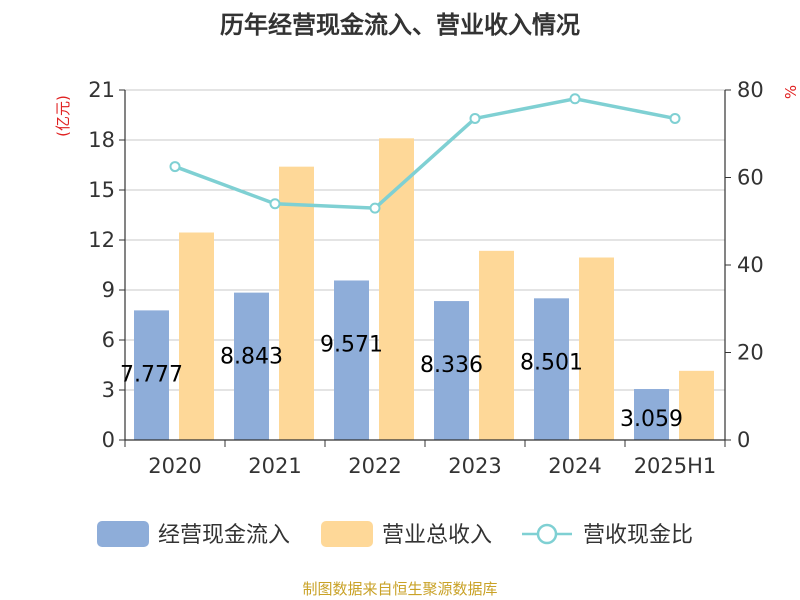 The height and width of the screenshot is (600, 800). Describe the element at coordinates (750, 90) in the screenshot. I see `y-right-tick-label: 80` at that location.